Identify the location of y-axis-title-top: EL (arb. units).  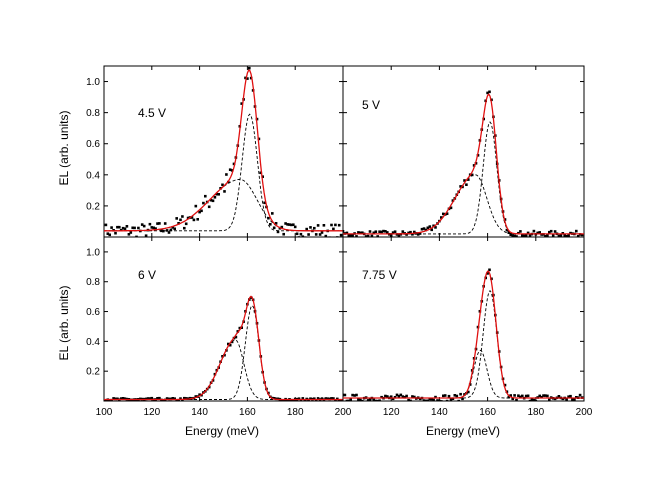
(64, 148).